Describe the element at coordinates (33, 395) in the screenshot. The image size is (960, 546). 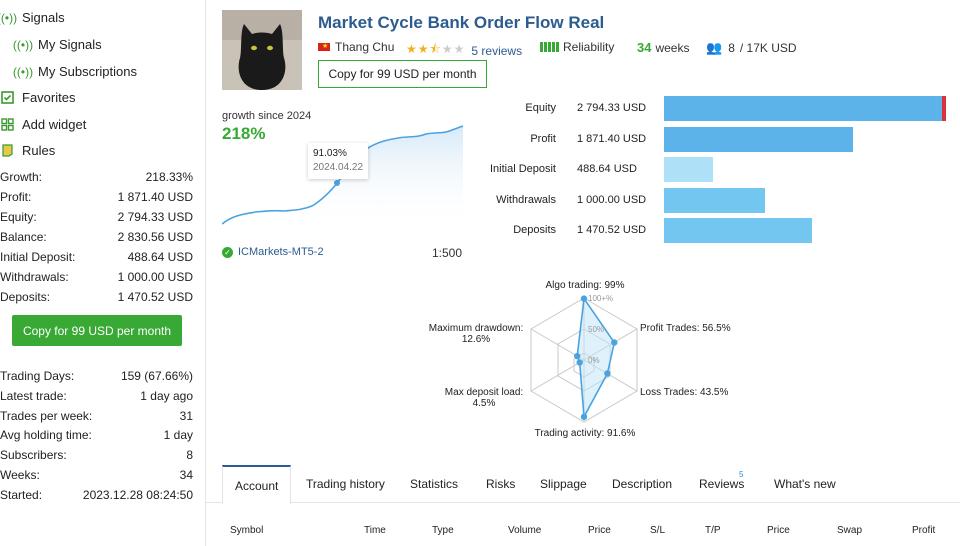
I see `stat-label: Latest trade:` at that location.